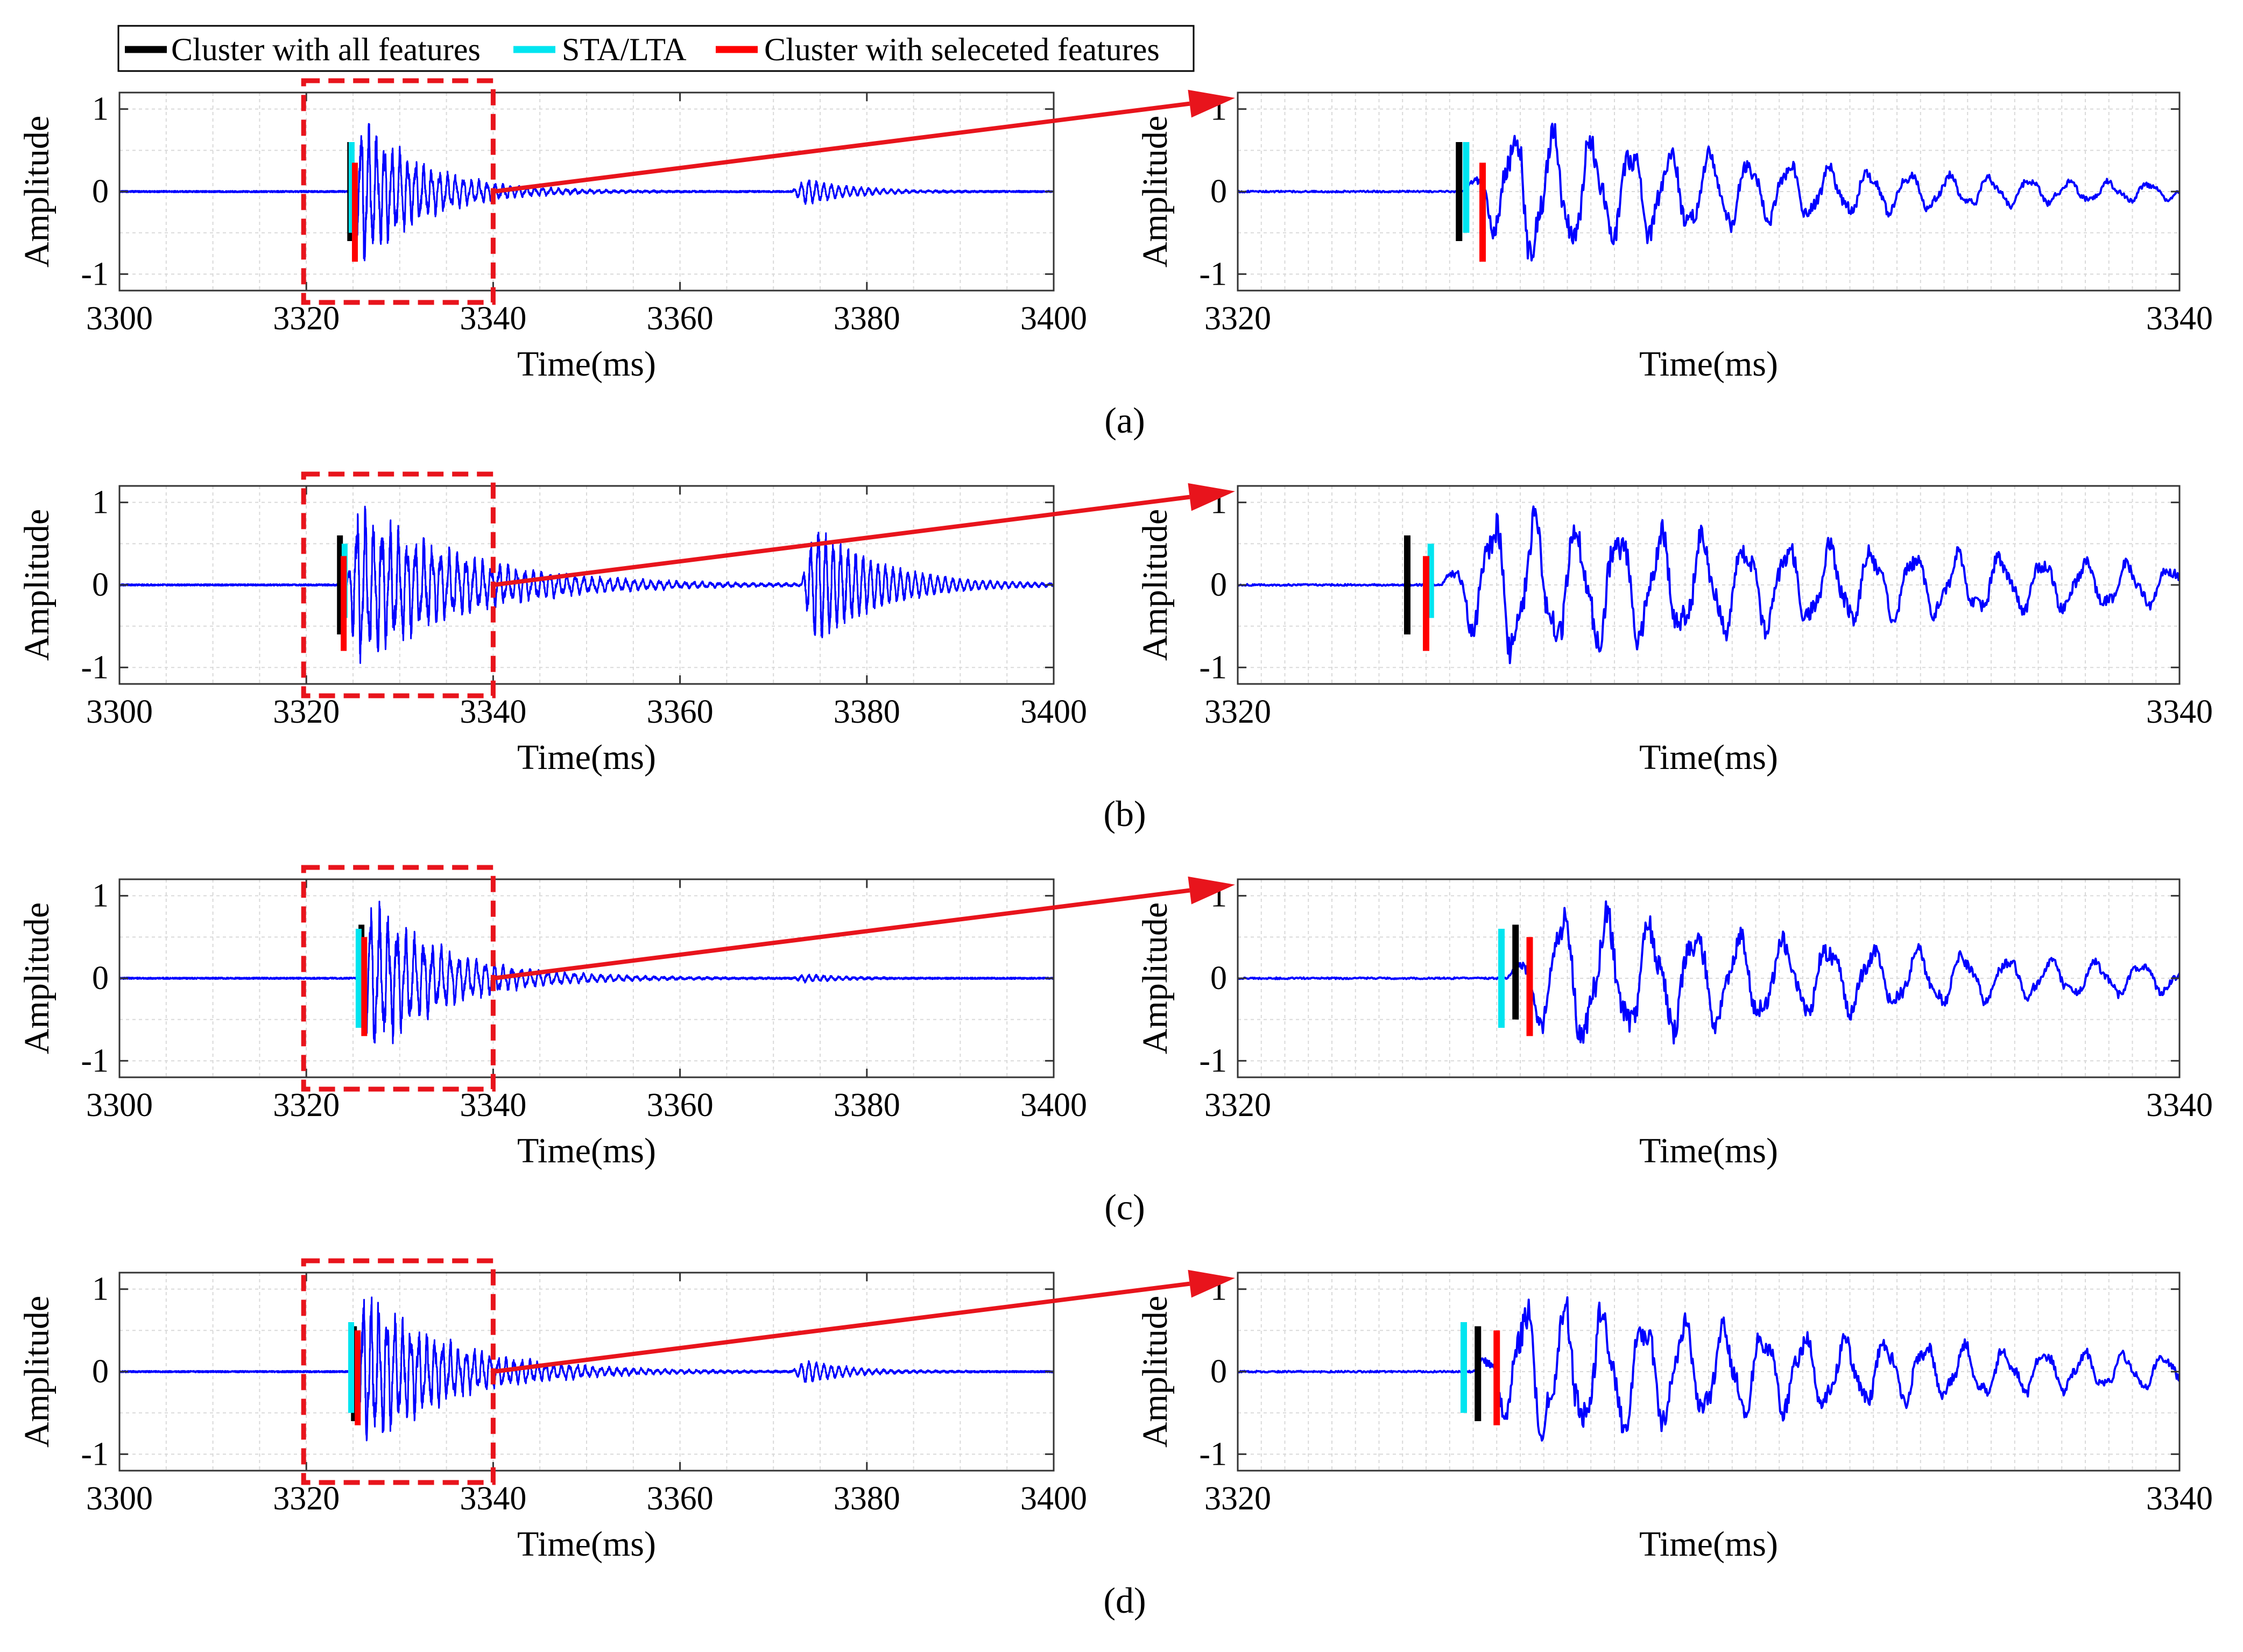  What do you see at coordinates (37, 191) in the screenshot?
I see `panel-a-overview-ylabel: Amplitude` at bounding box center [37, 191].